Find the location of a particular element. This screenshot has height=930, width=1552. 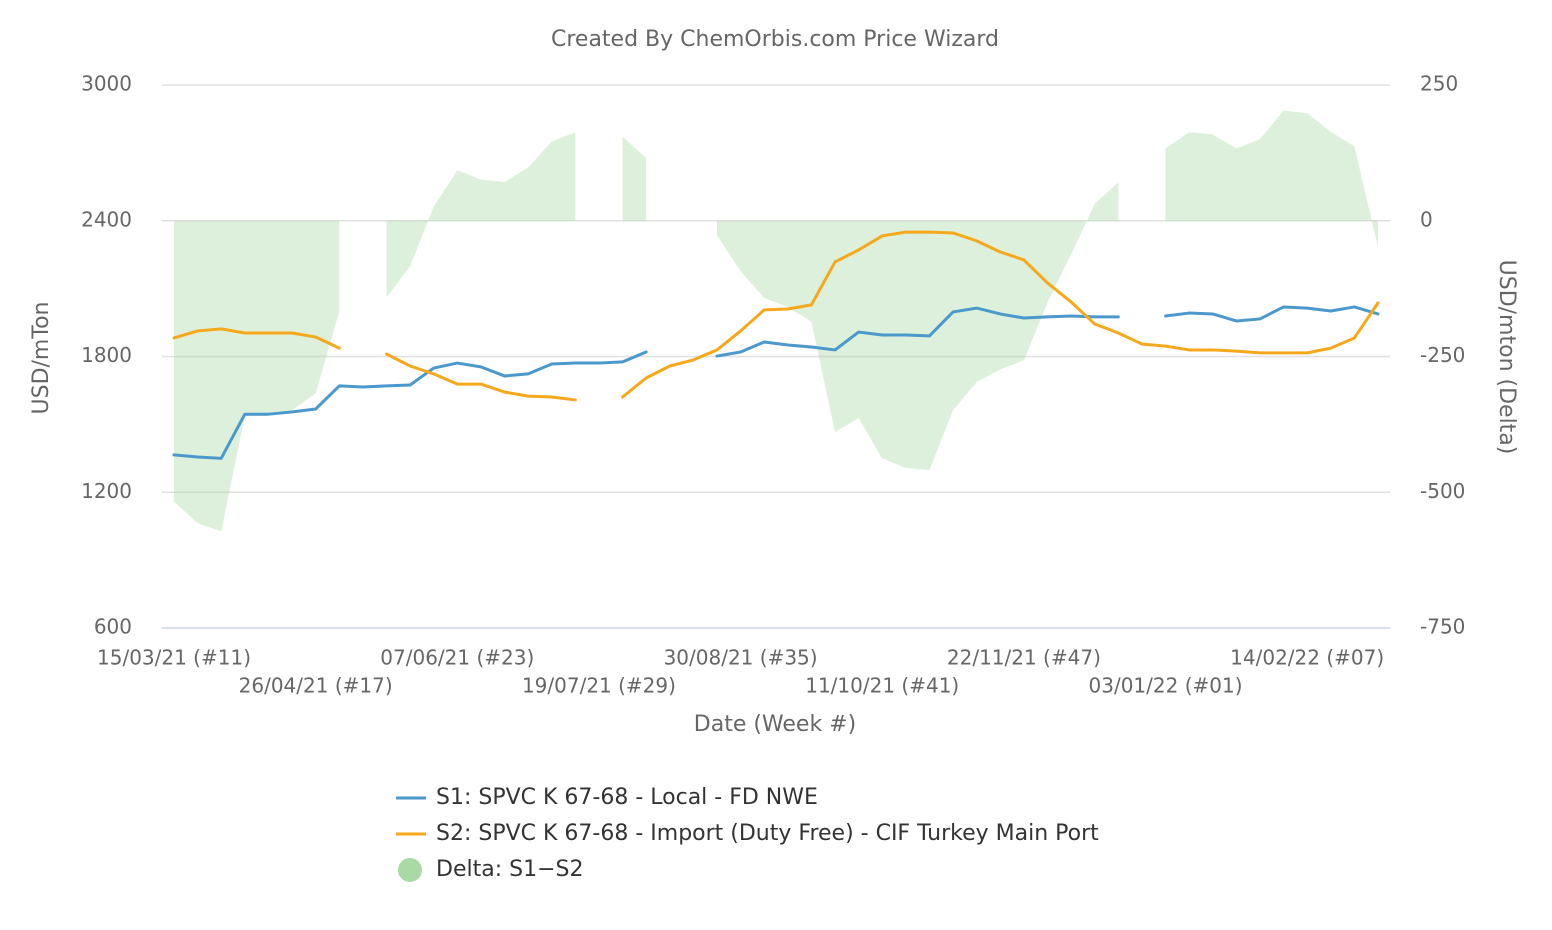

y2-tick-label: 250 is located at coordinates (1439, 84).